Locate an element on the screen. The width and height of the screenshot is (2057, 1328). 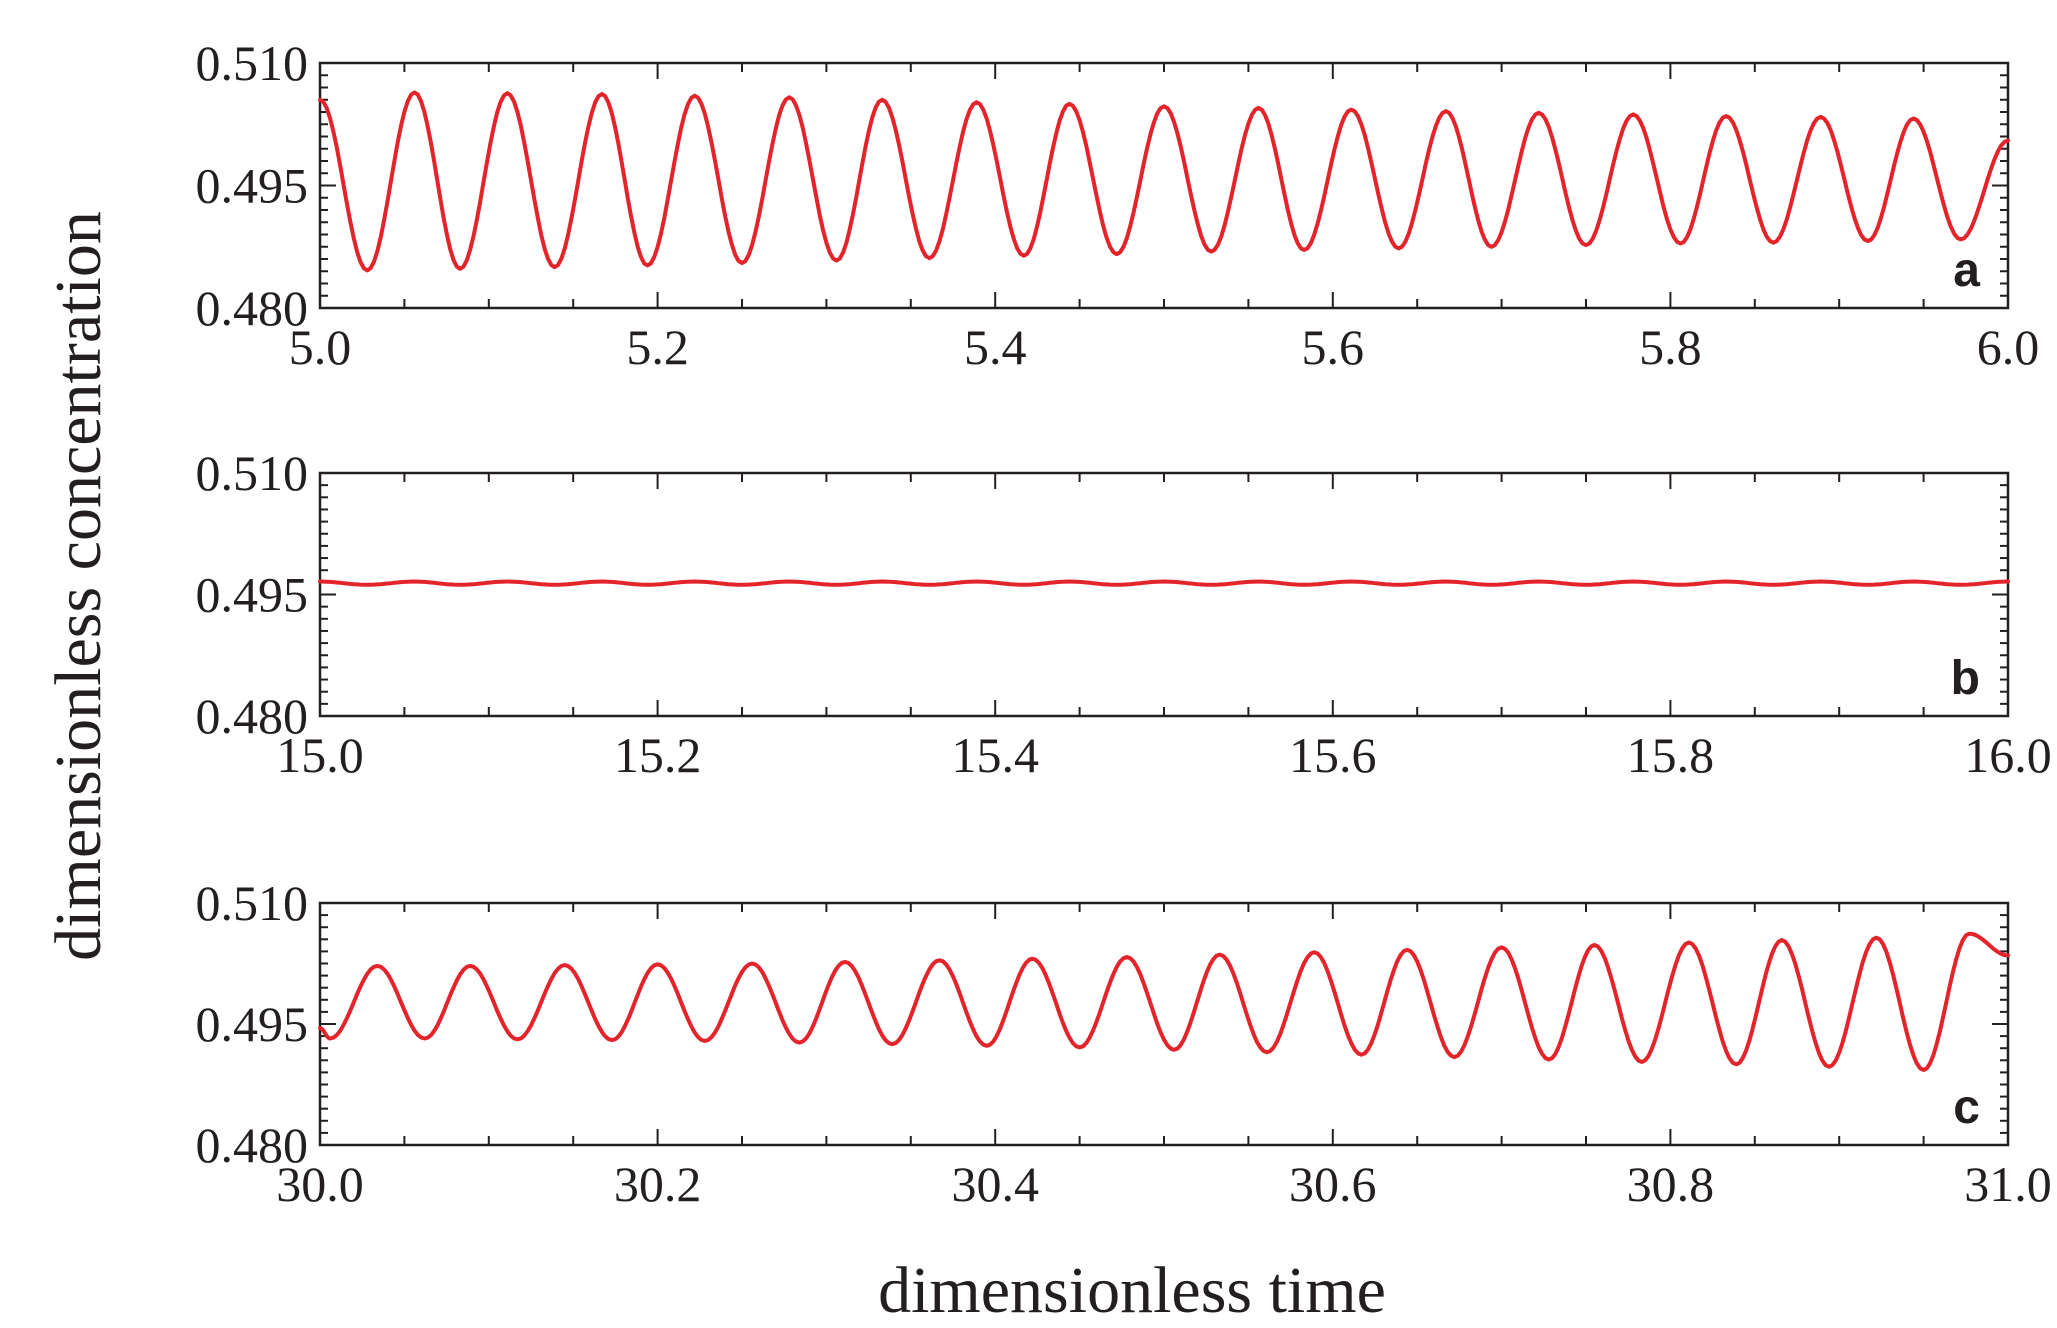
x-tick-label: 5.8 is located at coordinates (1670, 347).